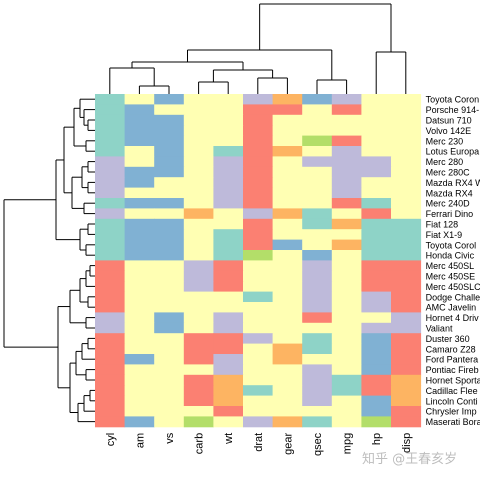 This screenshot has width=480, height=480. I want to click on row-label: Lincoln Conti, so click(452, 401).